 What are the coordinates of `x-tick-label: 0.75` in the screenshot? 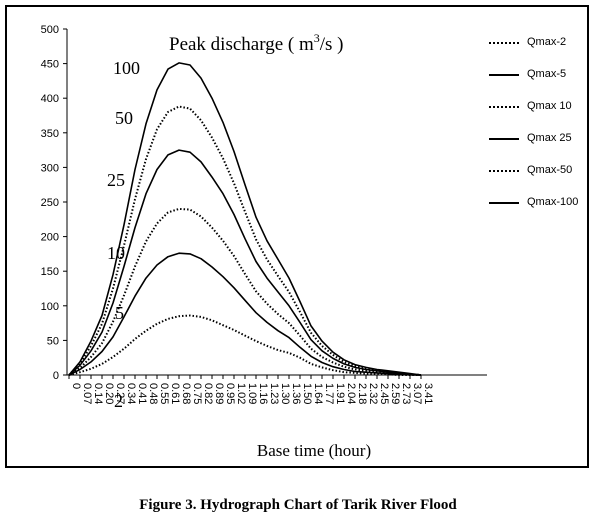 It's located at (197, 393).